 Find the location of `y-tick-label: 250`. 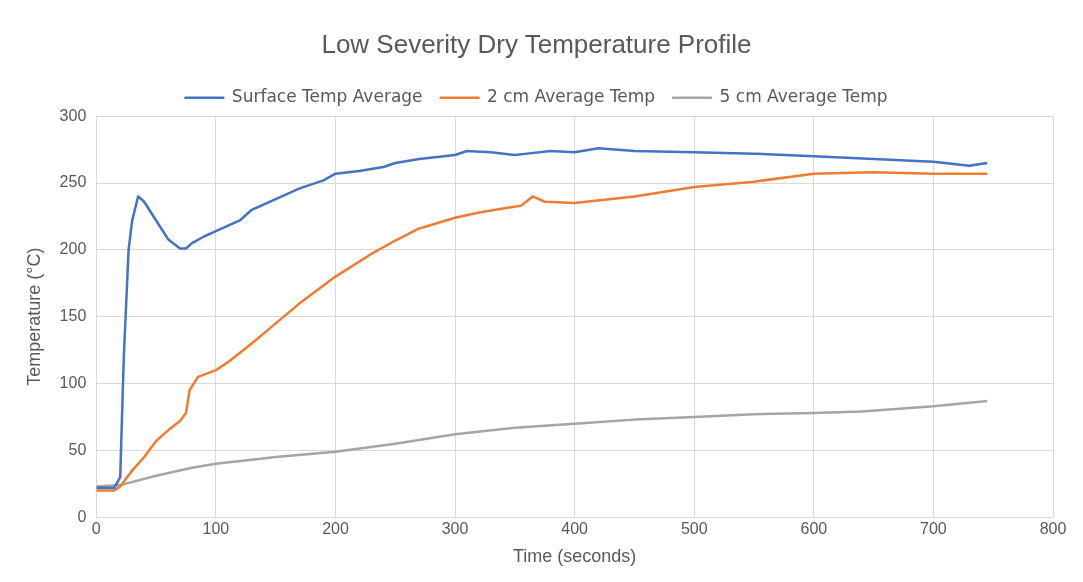

y-tick-label: 250 is located at coordinates (73, 182).